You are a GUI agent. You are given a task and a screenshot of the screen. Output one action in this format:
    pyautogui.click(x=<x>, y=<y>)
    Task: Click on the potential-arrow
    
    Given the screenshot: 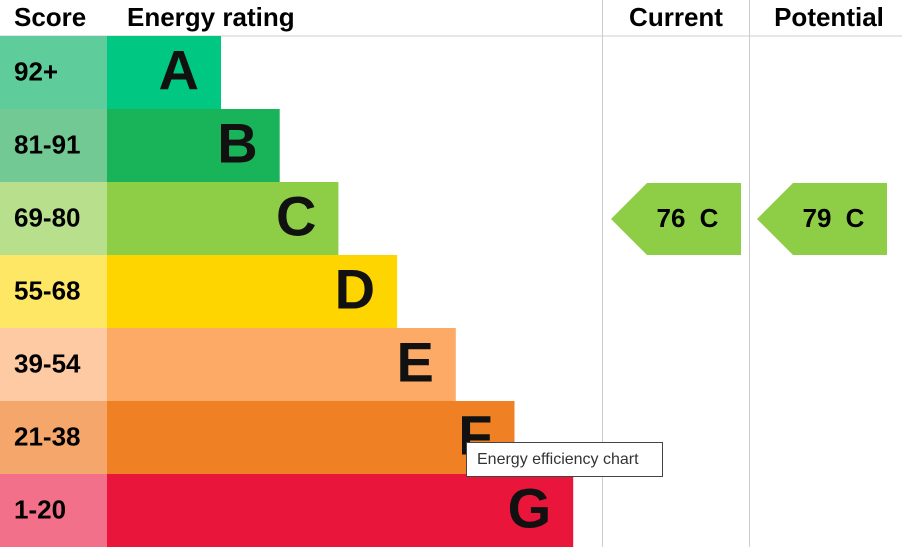 What is the action you would take?
    pyautogui.click(x=822, y=219)
    